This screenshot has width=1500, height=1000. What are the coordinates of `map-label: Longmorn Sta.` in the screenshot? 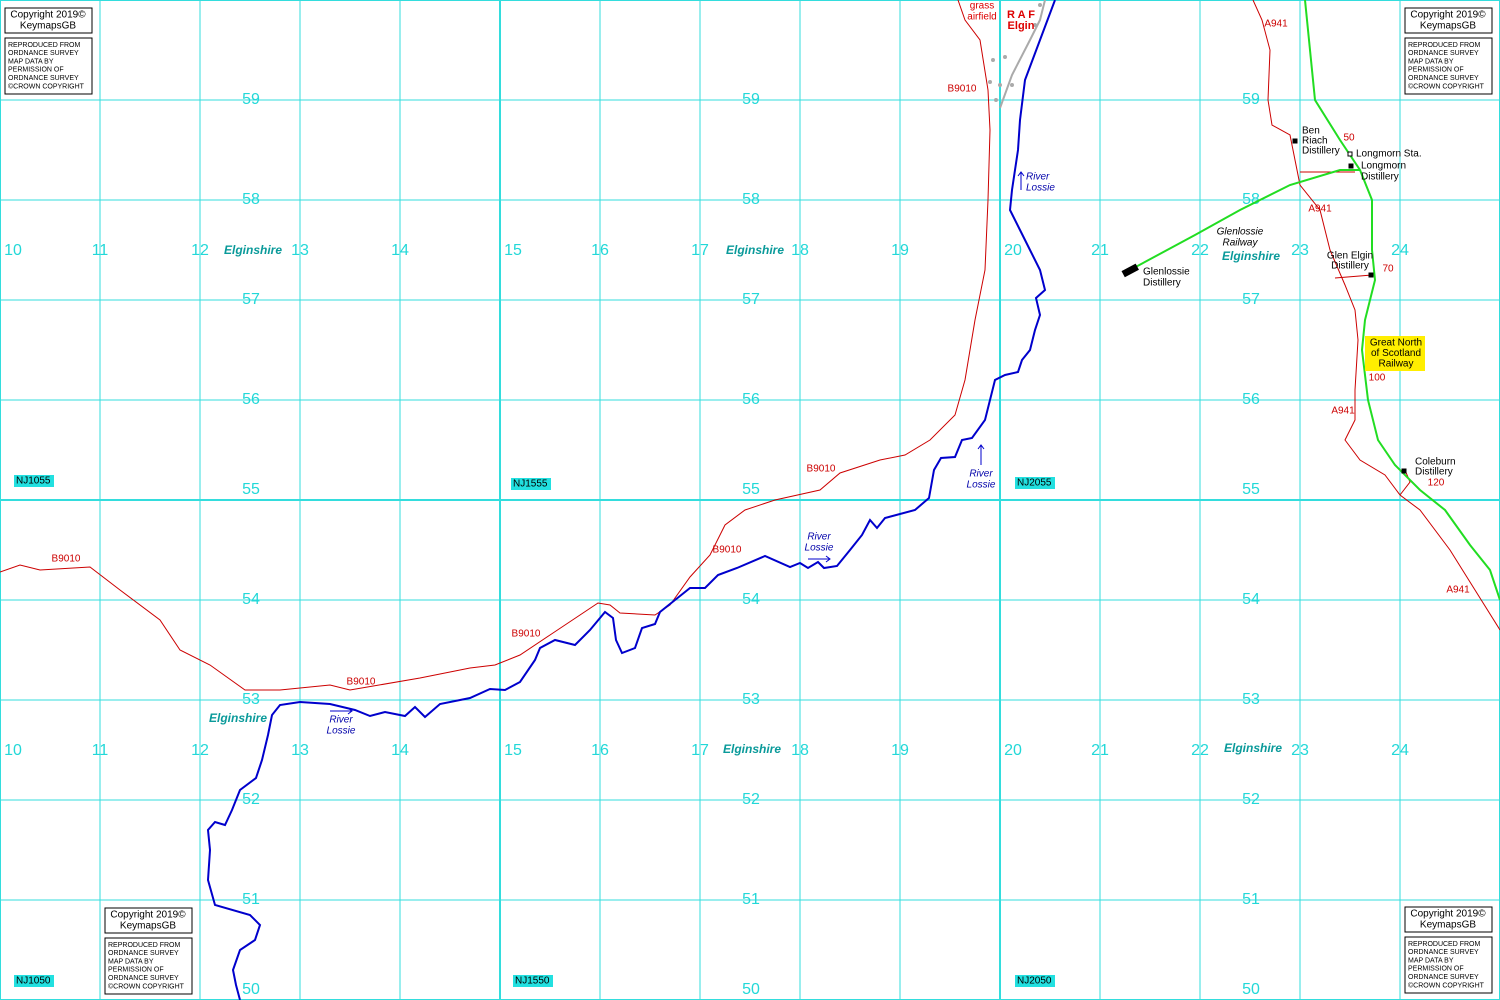 It's located at (1389, 154).